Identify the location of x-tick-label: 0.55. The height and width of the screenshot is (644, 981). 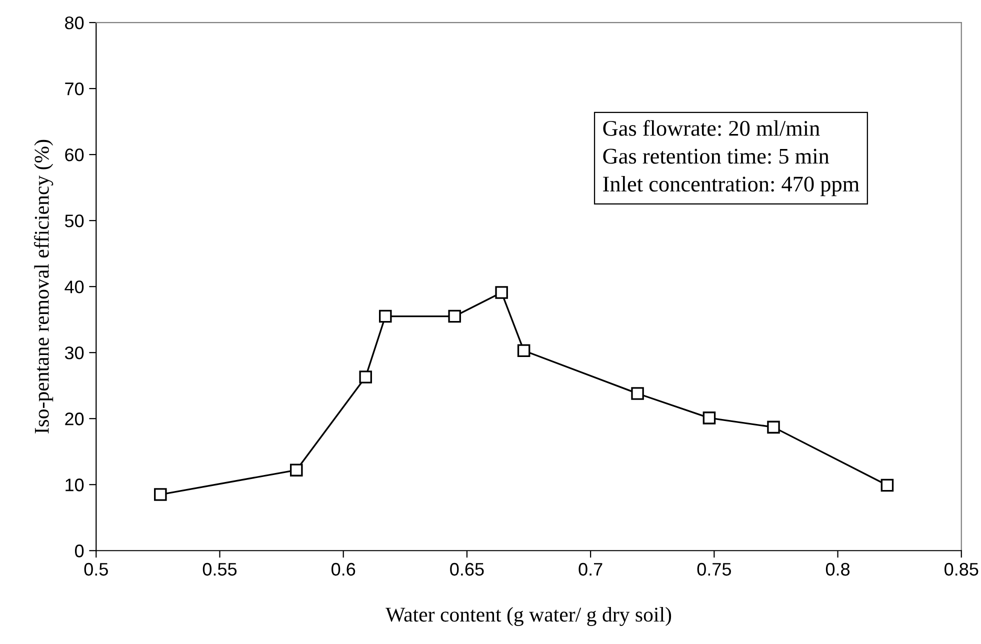
(219, 569).